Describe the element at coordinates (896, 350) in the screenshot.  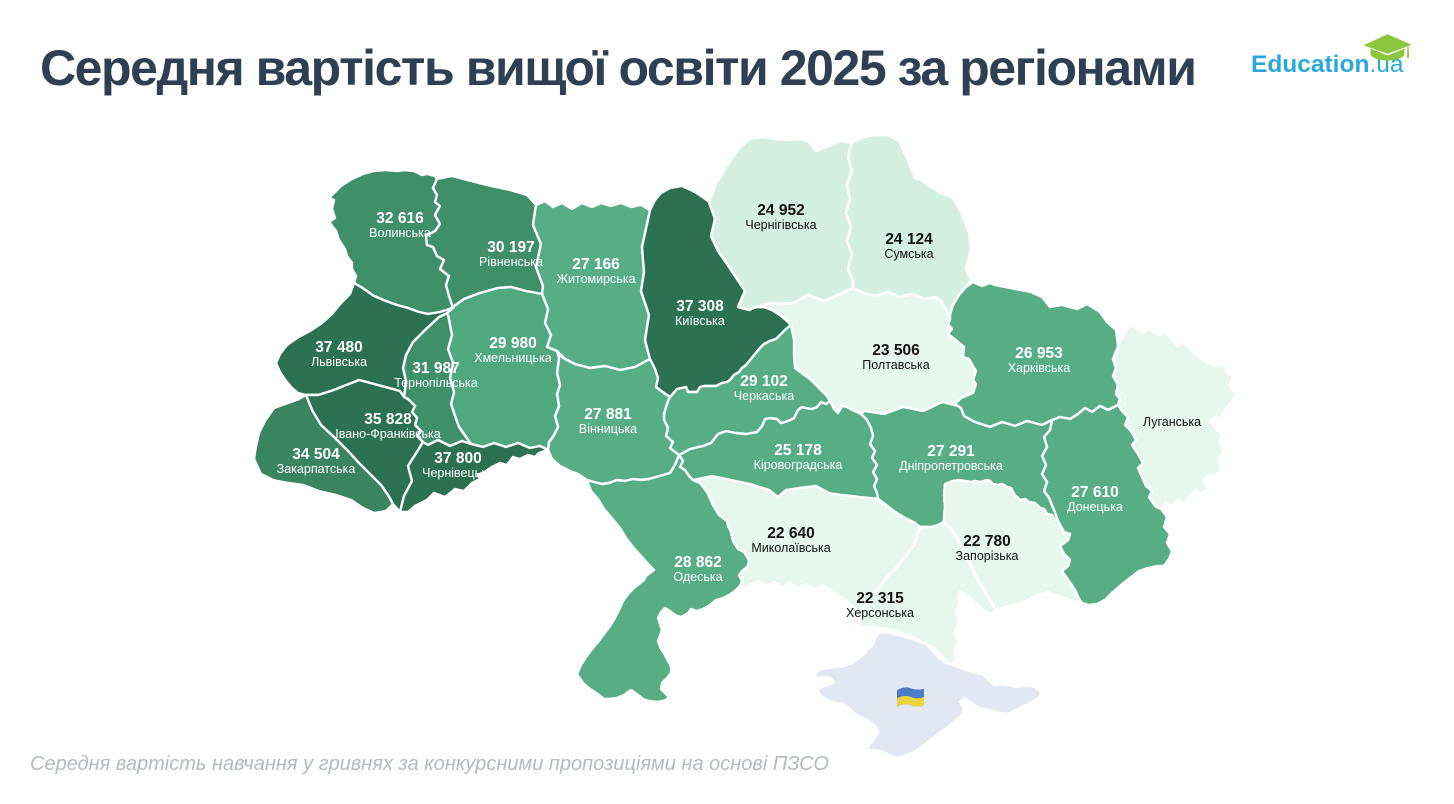
I see `svg-text: 23 506` at that location.